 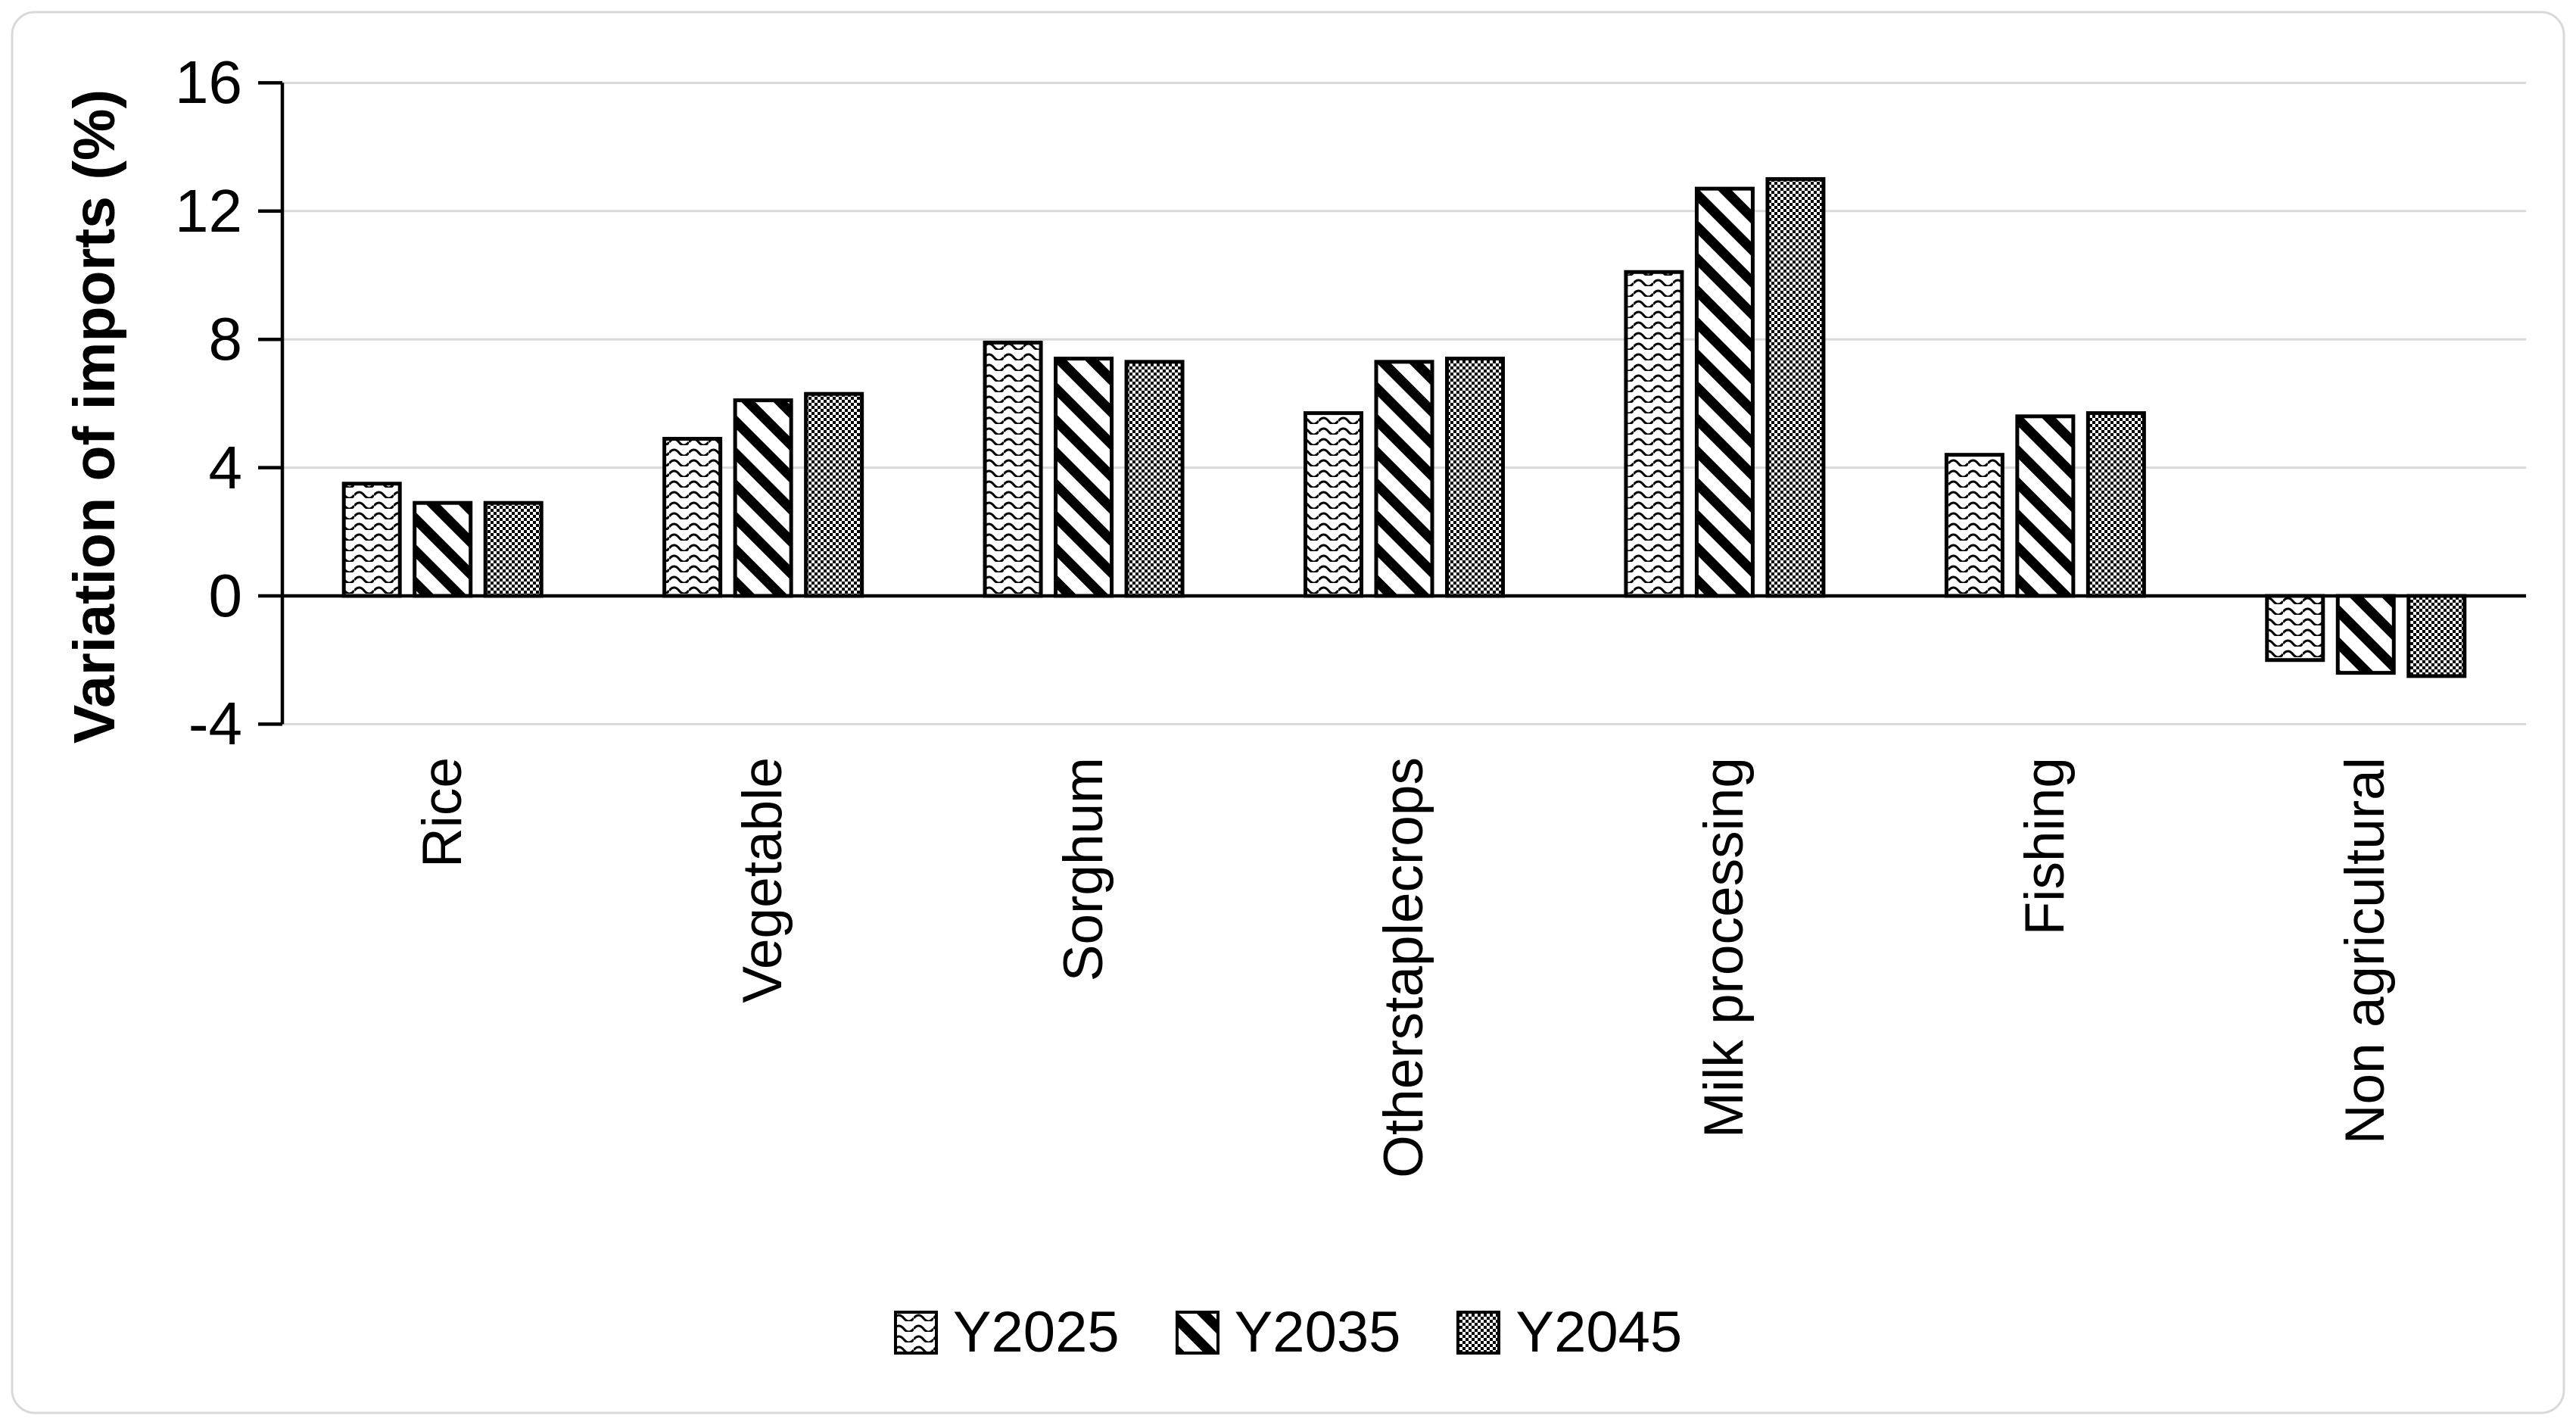 I want to click on category-label: Fishing, so click(x=2045, y=846).